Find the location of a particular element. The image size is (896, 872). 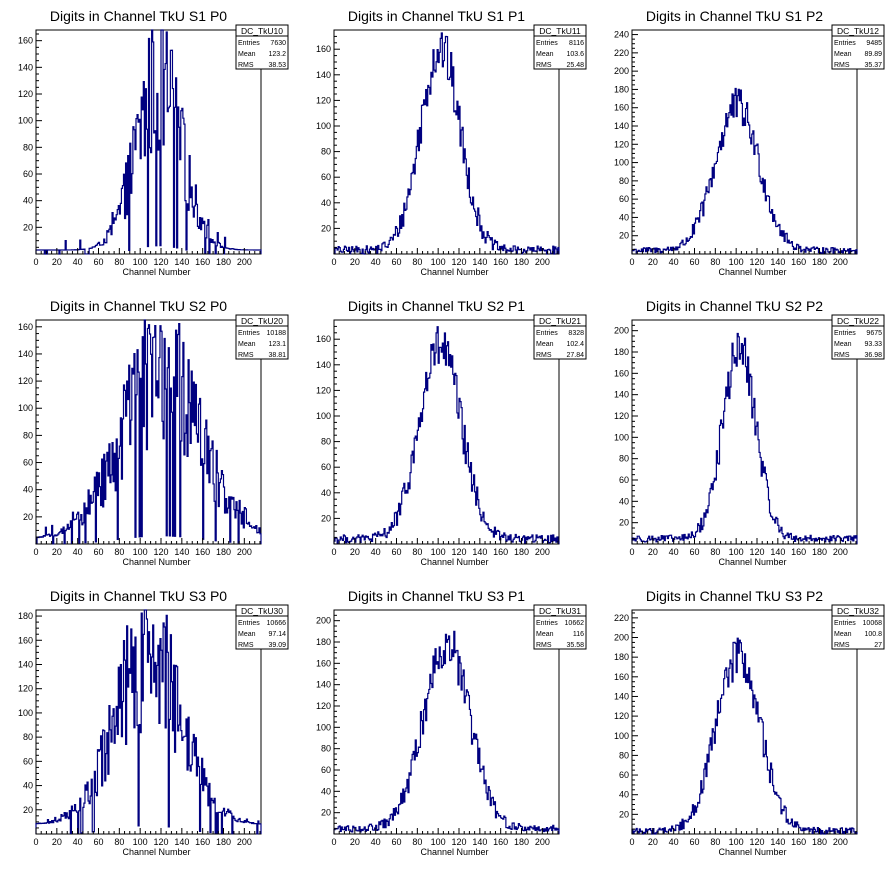

y-tick-label: 40 is located at coordinates (28, 786).